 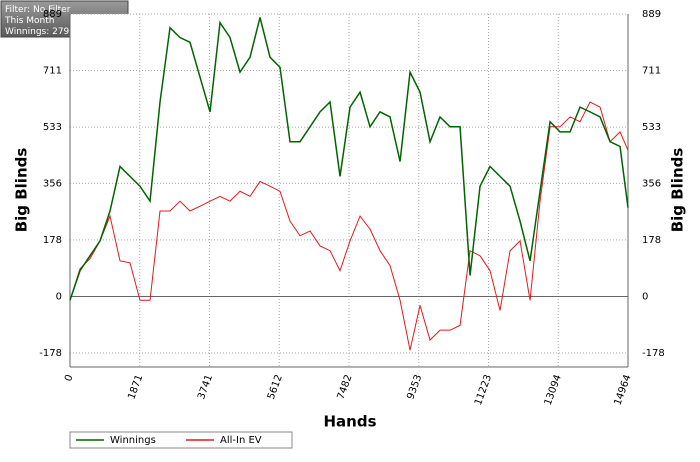 I want to click on y-tick-label: -178, so click(x=50, y=353).